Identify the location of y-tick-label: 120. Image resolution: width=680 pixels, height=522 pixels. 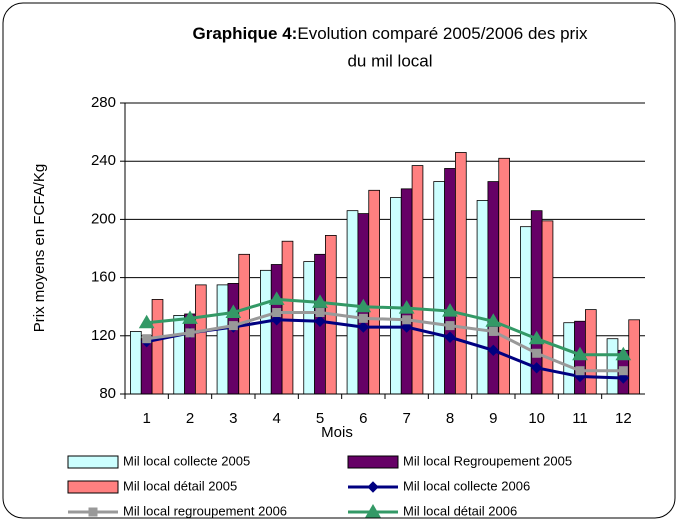
(103, 335).